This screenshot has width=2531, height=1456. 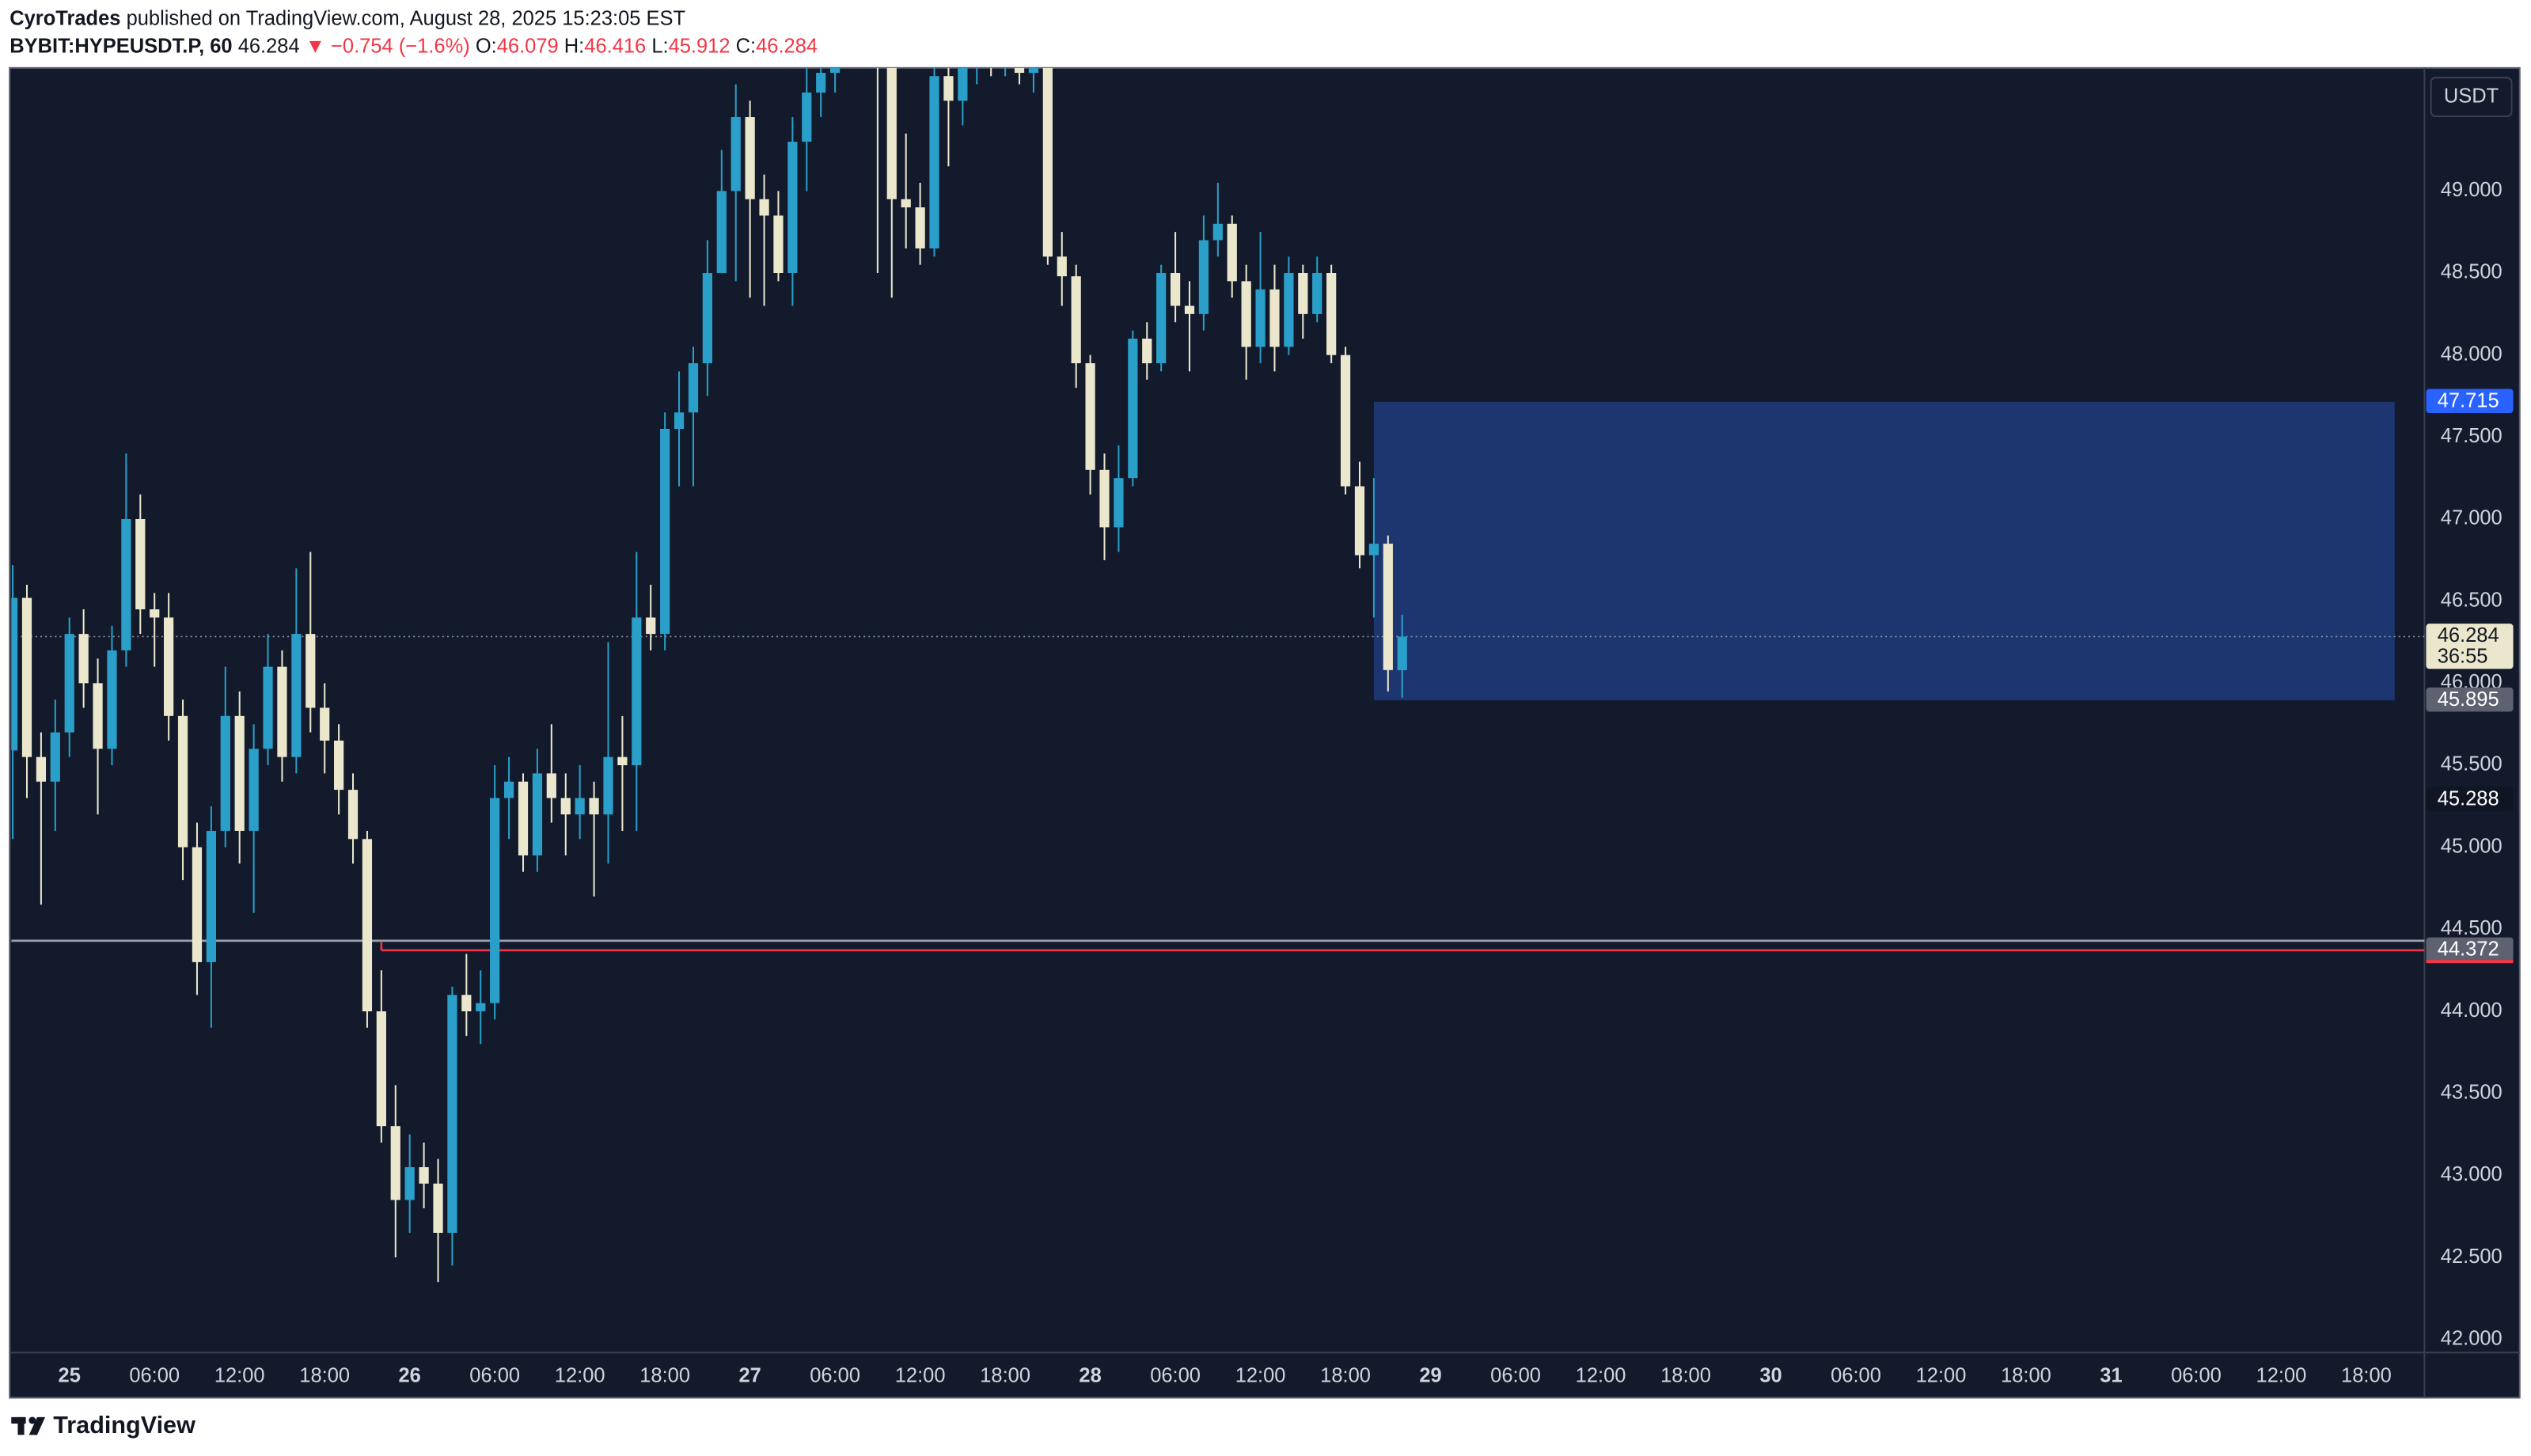 I want to click on ohlc-value: 46.284, so click(x=787, y=46).